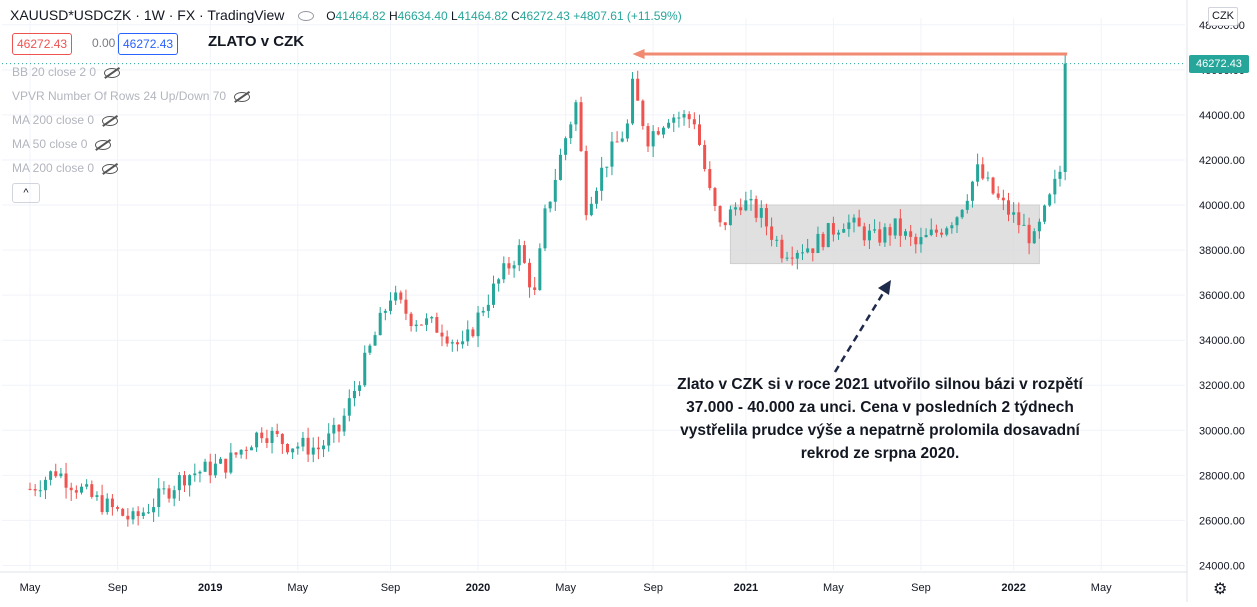 This screenshot has width=1257, height=607. I want to click on gear-icon: ⚙, so click(1220, 589).